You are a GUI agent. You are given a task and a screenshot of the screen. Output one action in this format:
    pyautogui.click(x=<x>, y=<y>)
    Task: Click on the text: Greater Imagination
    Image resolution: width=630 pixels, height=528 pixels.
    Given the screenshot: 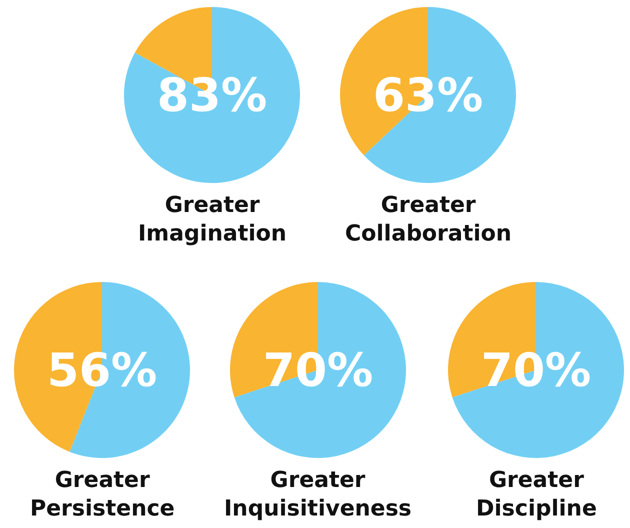 What is the action you would take?
    pyautogui.click(x=212, y=220)
    